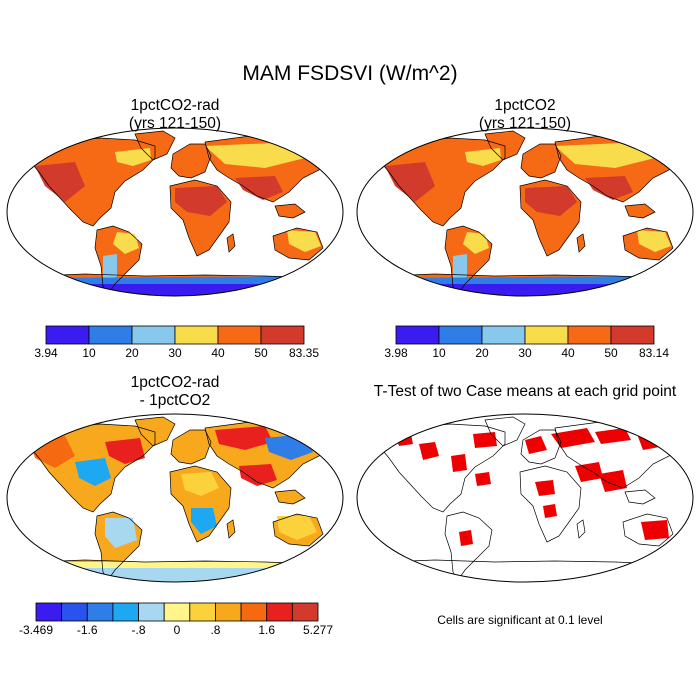  What do you see at coordinates (93, 472) in the screenshot?
I see `diff-central-na-region` at bounding box center [93, 472].